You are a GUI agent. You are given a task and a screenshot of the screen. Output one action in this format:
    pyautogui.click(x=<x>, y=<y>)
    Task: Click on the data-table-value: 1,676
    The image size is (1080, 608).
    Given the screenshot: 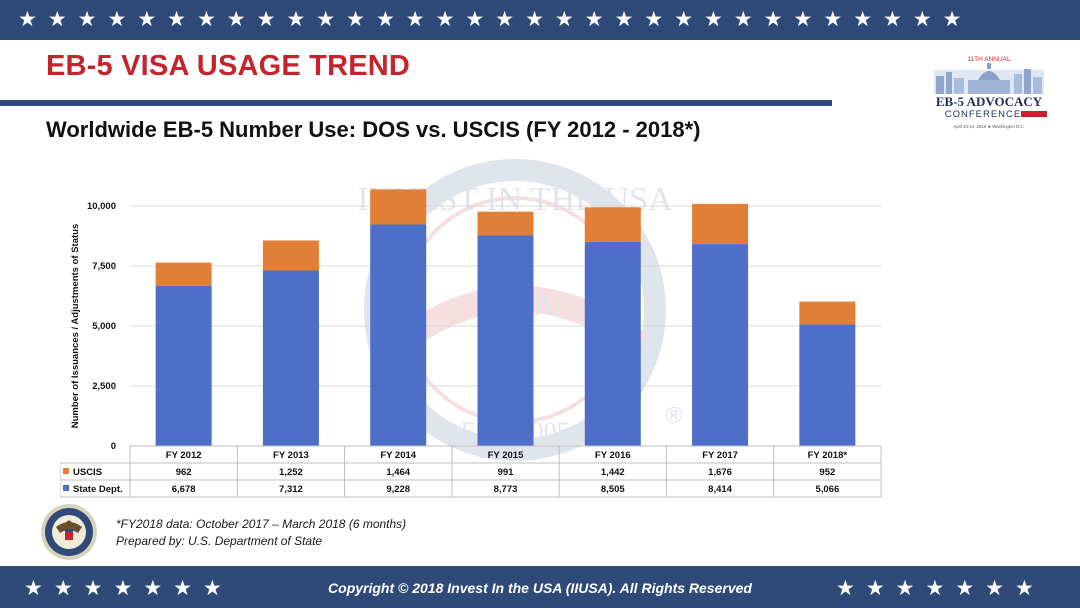 What is the action you would take?
    pyautogui.click(x=720, y=472)
    